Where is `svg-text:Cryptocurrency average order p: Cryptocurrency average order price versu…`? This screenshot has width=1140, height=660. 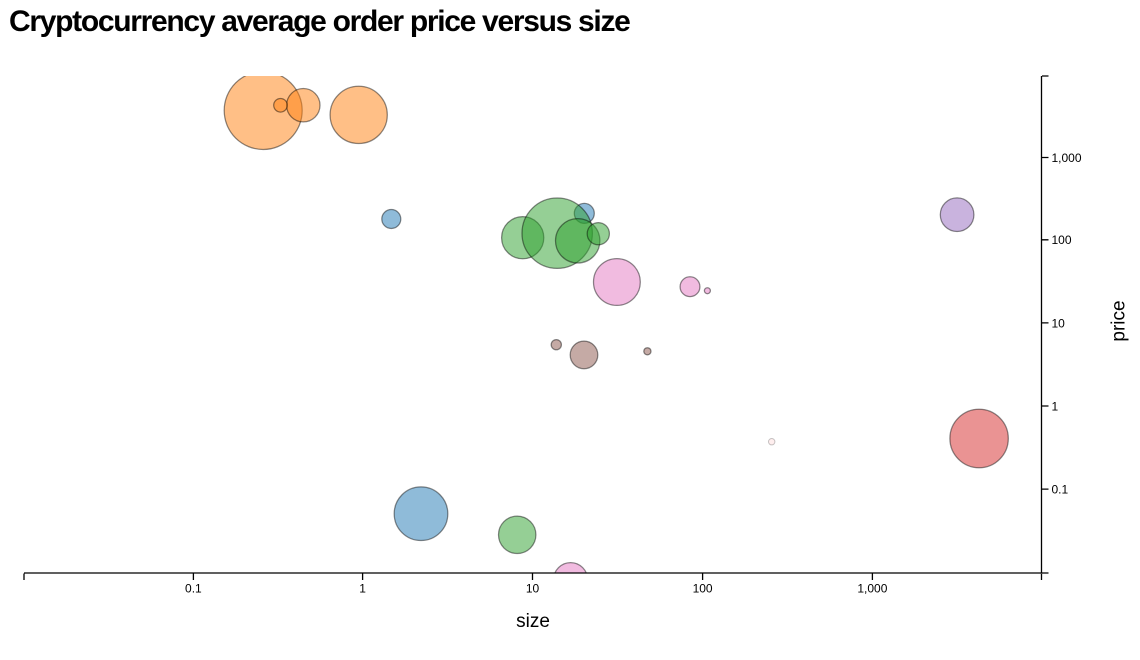 svg-text:Cryptocurrency average order p: Cryptocurrency average order price versu… is located at coordinates (319, 21).